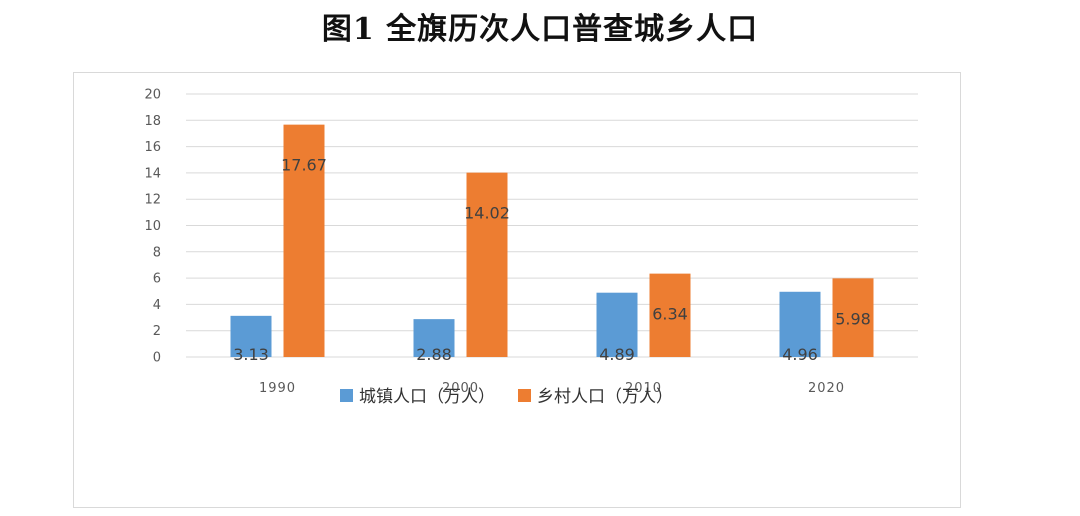 The image size is (1080, 516). What do you see at coordinates (434, 338) in the screenshot?
I see `bar-urban-2000` at bounding box center [434, 338].